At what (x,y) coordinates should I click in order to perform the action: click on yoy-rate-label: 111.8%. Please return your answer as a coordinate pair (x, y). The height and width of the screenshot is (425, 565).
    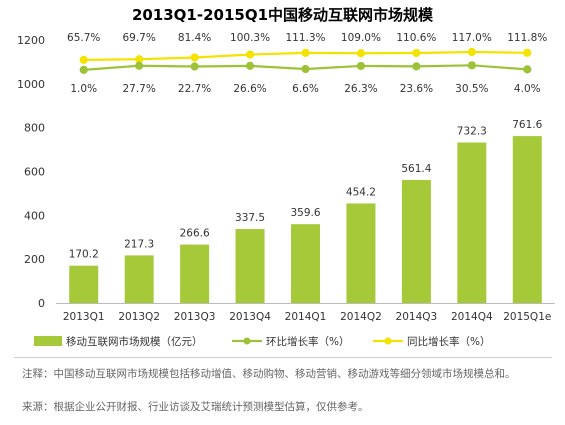
    Looking at the image, I should click on (527, 38).